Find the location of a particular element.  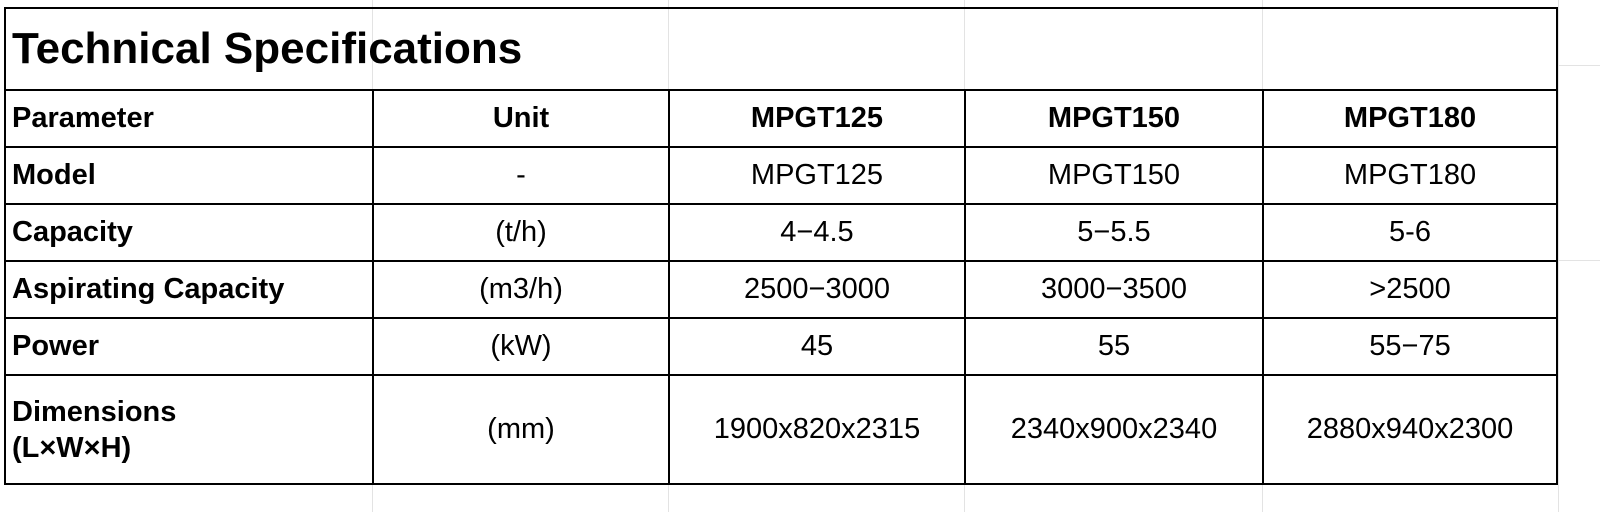

row-unit: (mm) is located at coordinates (521, 429).